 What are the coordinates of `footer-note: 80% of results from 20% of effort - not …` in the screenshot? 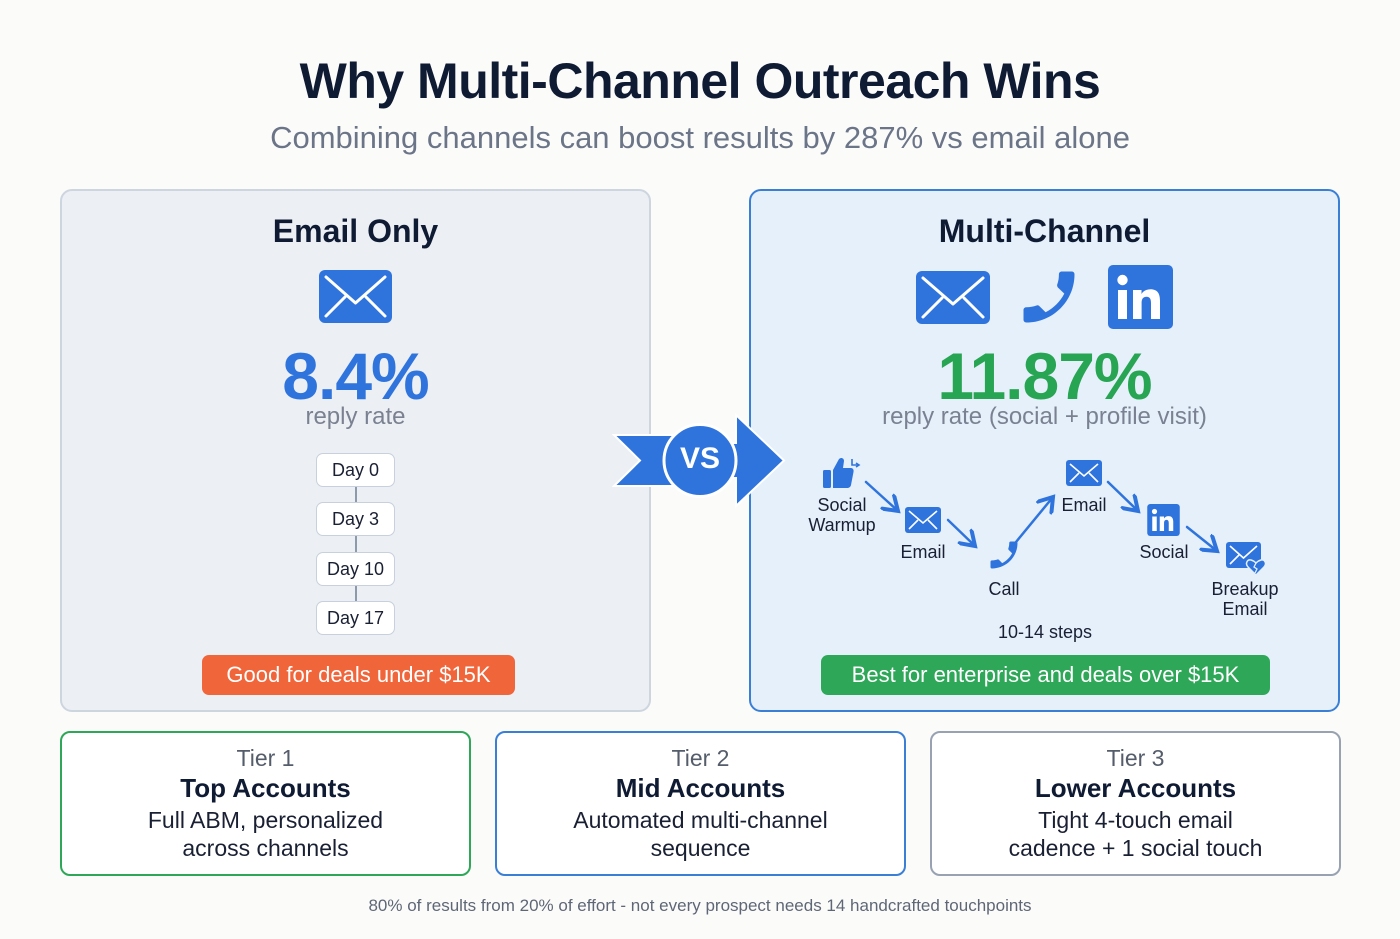 It's located at (700, 905).